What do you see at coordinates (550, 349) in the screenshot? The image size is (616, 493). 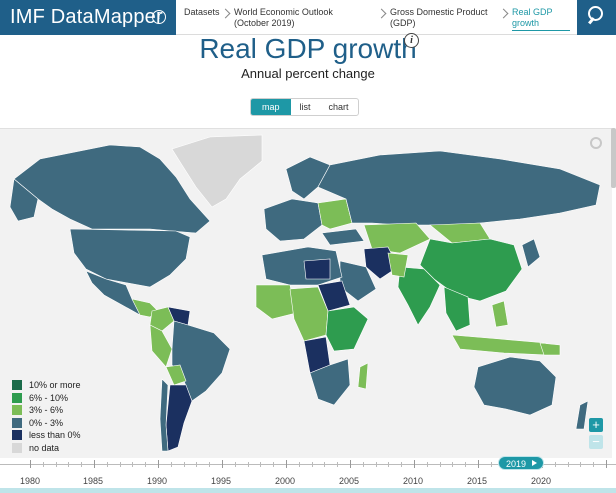 I see `region-papua` at bounding box center [550, 349].